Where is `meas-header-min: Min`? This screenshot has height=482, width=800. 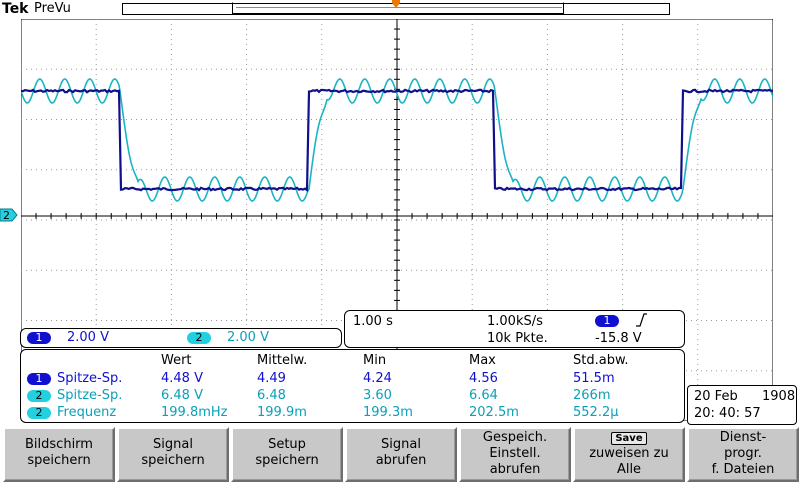 meas-header-min: Min is located at coordinates (374, 360).